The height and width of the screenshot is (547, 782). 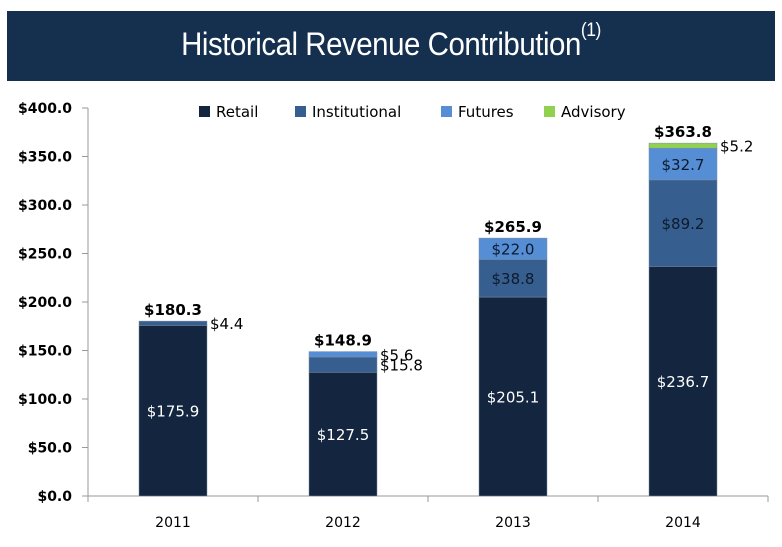 I want to click on segment-value-label: $32.7, so click(x=683, y=165).